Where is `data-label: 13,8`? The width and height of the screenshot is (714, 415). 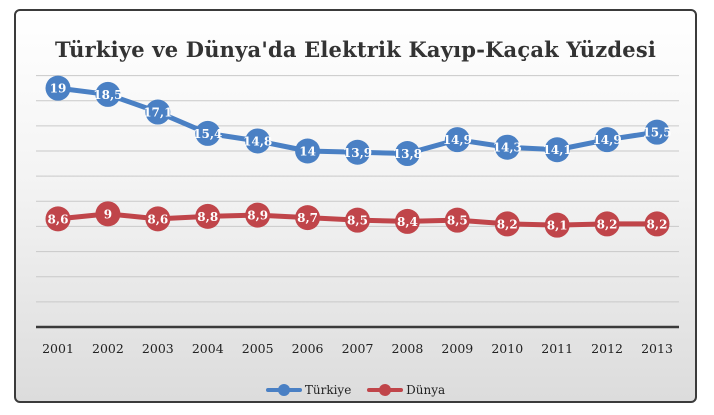
data-label: 13,8 is located at coordinates (407, 154).